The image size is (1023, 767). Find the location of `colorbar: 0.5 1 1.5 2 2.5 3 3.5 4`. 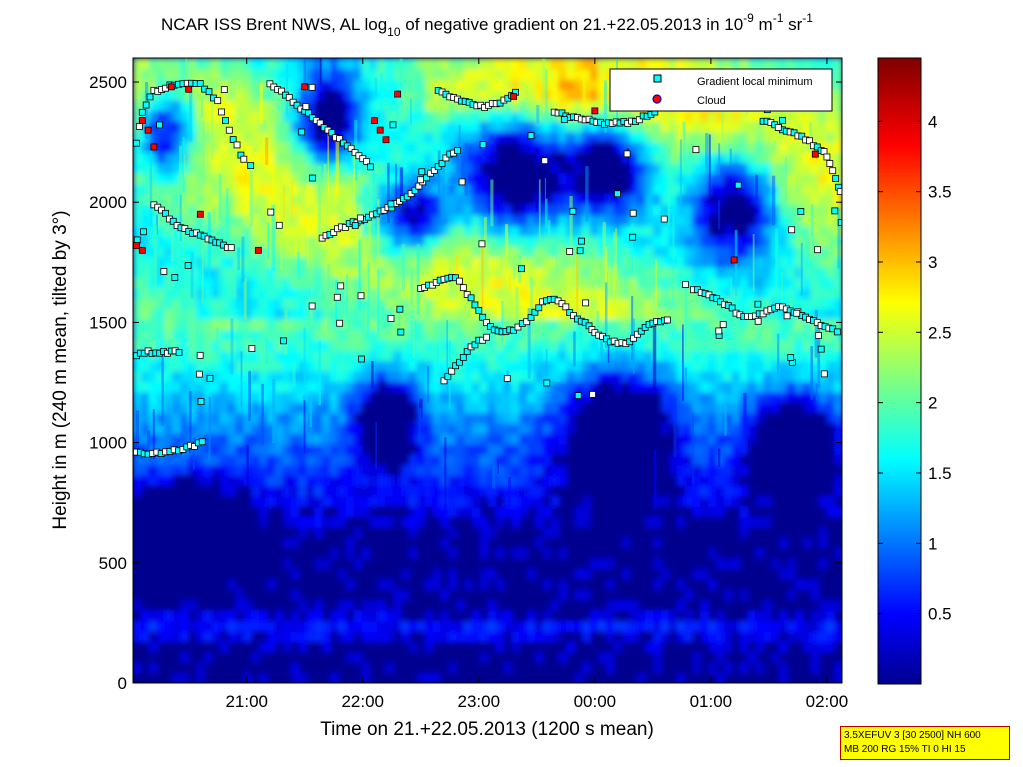

colorbar: 0.5 1 1.5 2 2.5 3 3.5 4 is located at coordinates (914, 371).